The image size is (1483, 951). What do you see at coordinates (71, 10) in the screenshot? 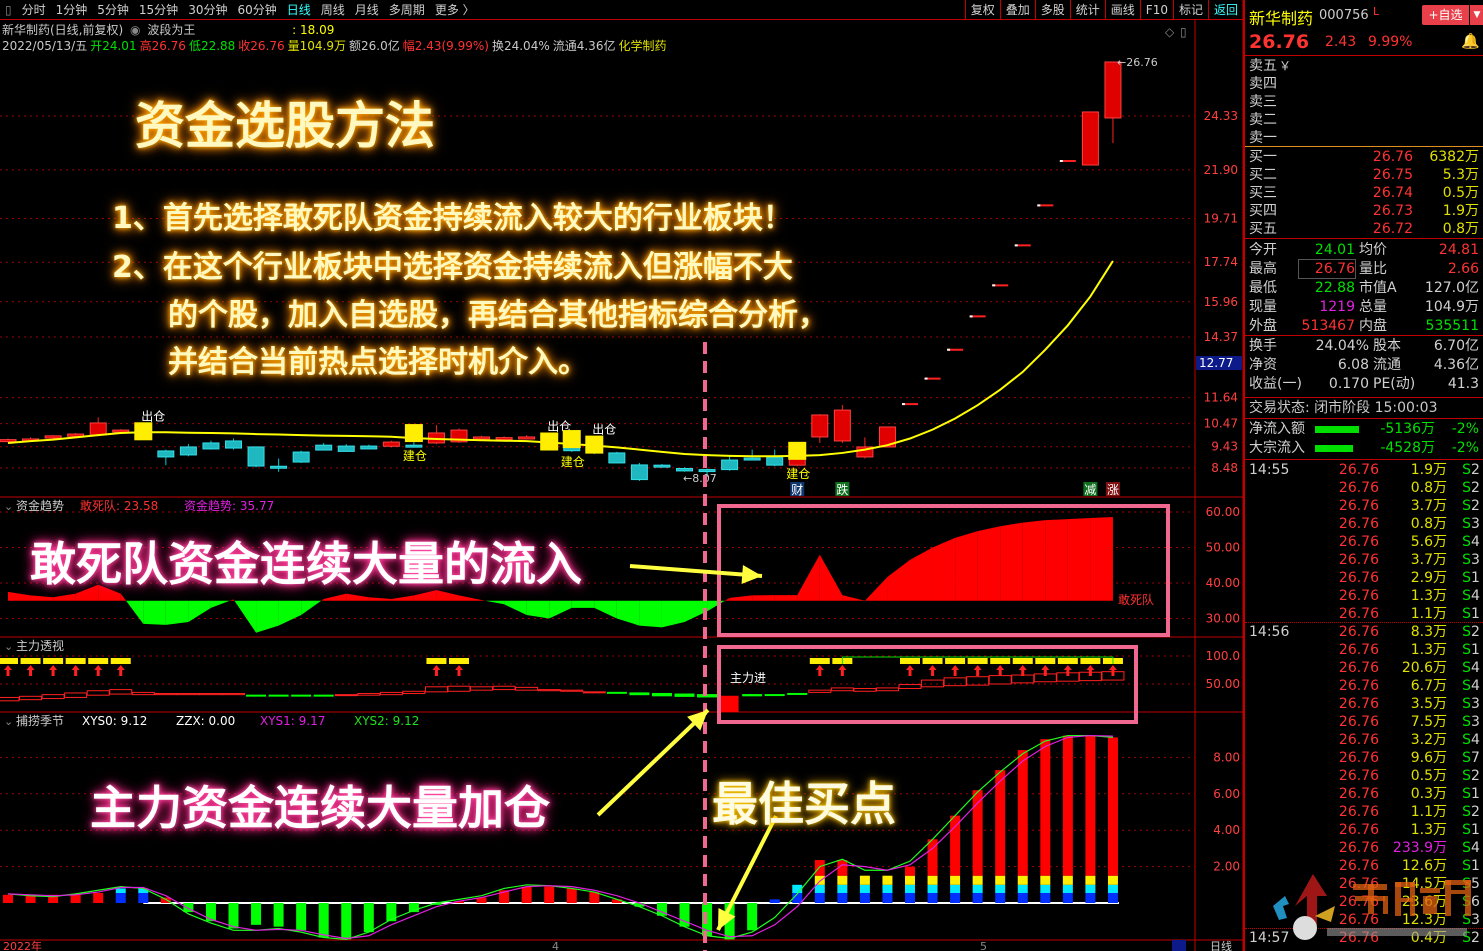
I see `period-tab-1: 1分钟` at bounding box center [71, 10].